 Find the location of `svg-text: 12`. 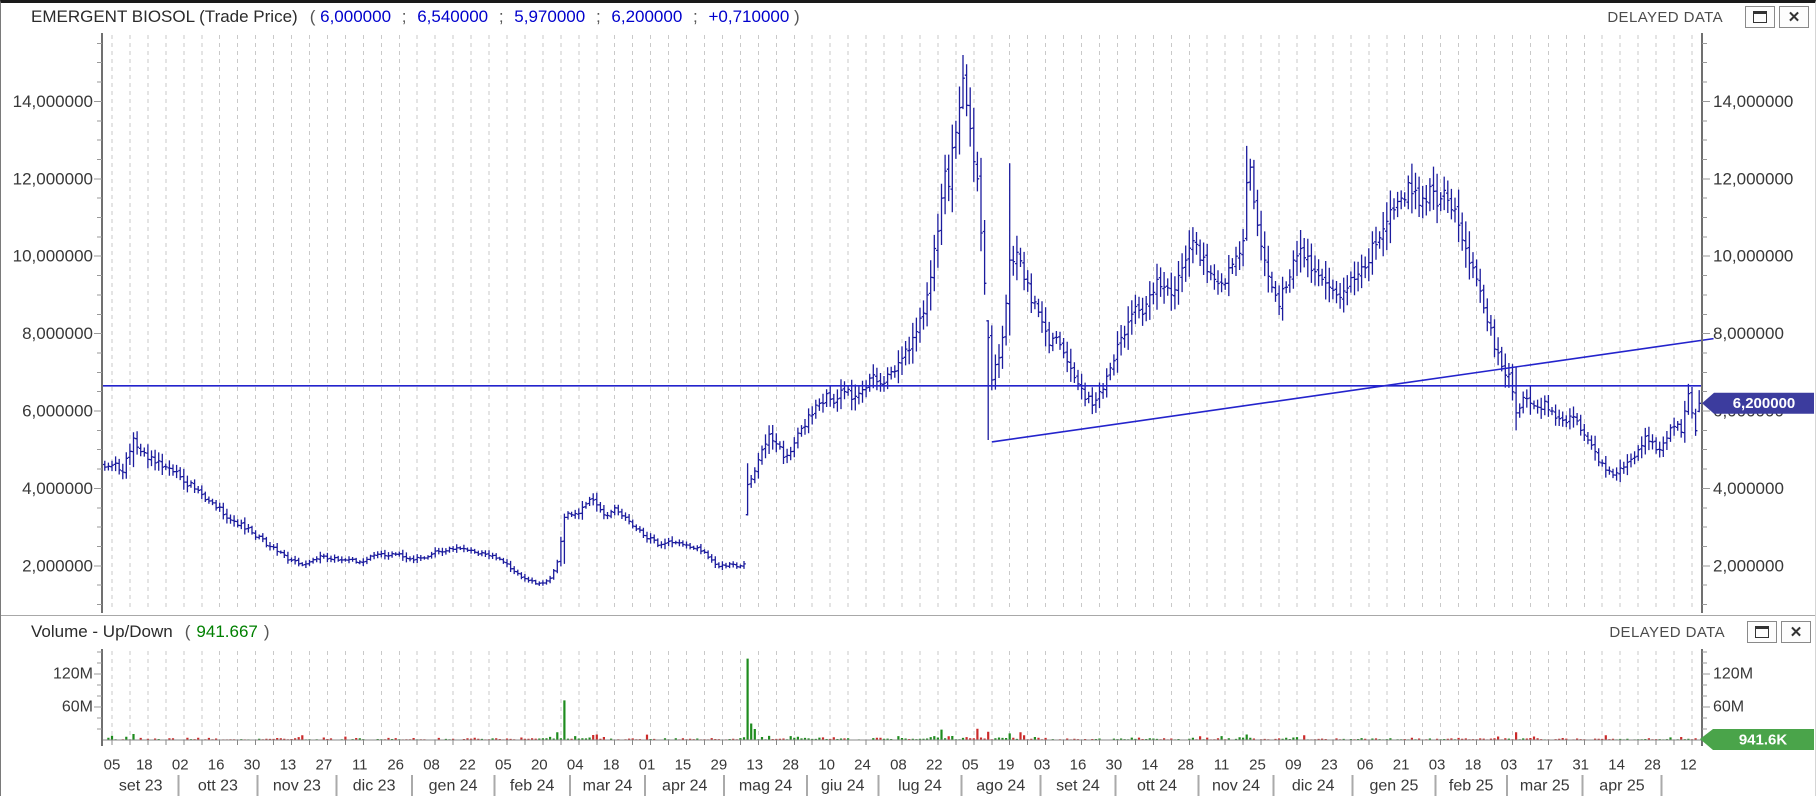

svg-text: 12 is located at coordinates (1688, 765).